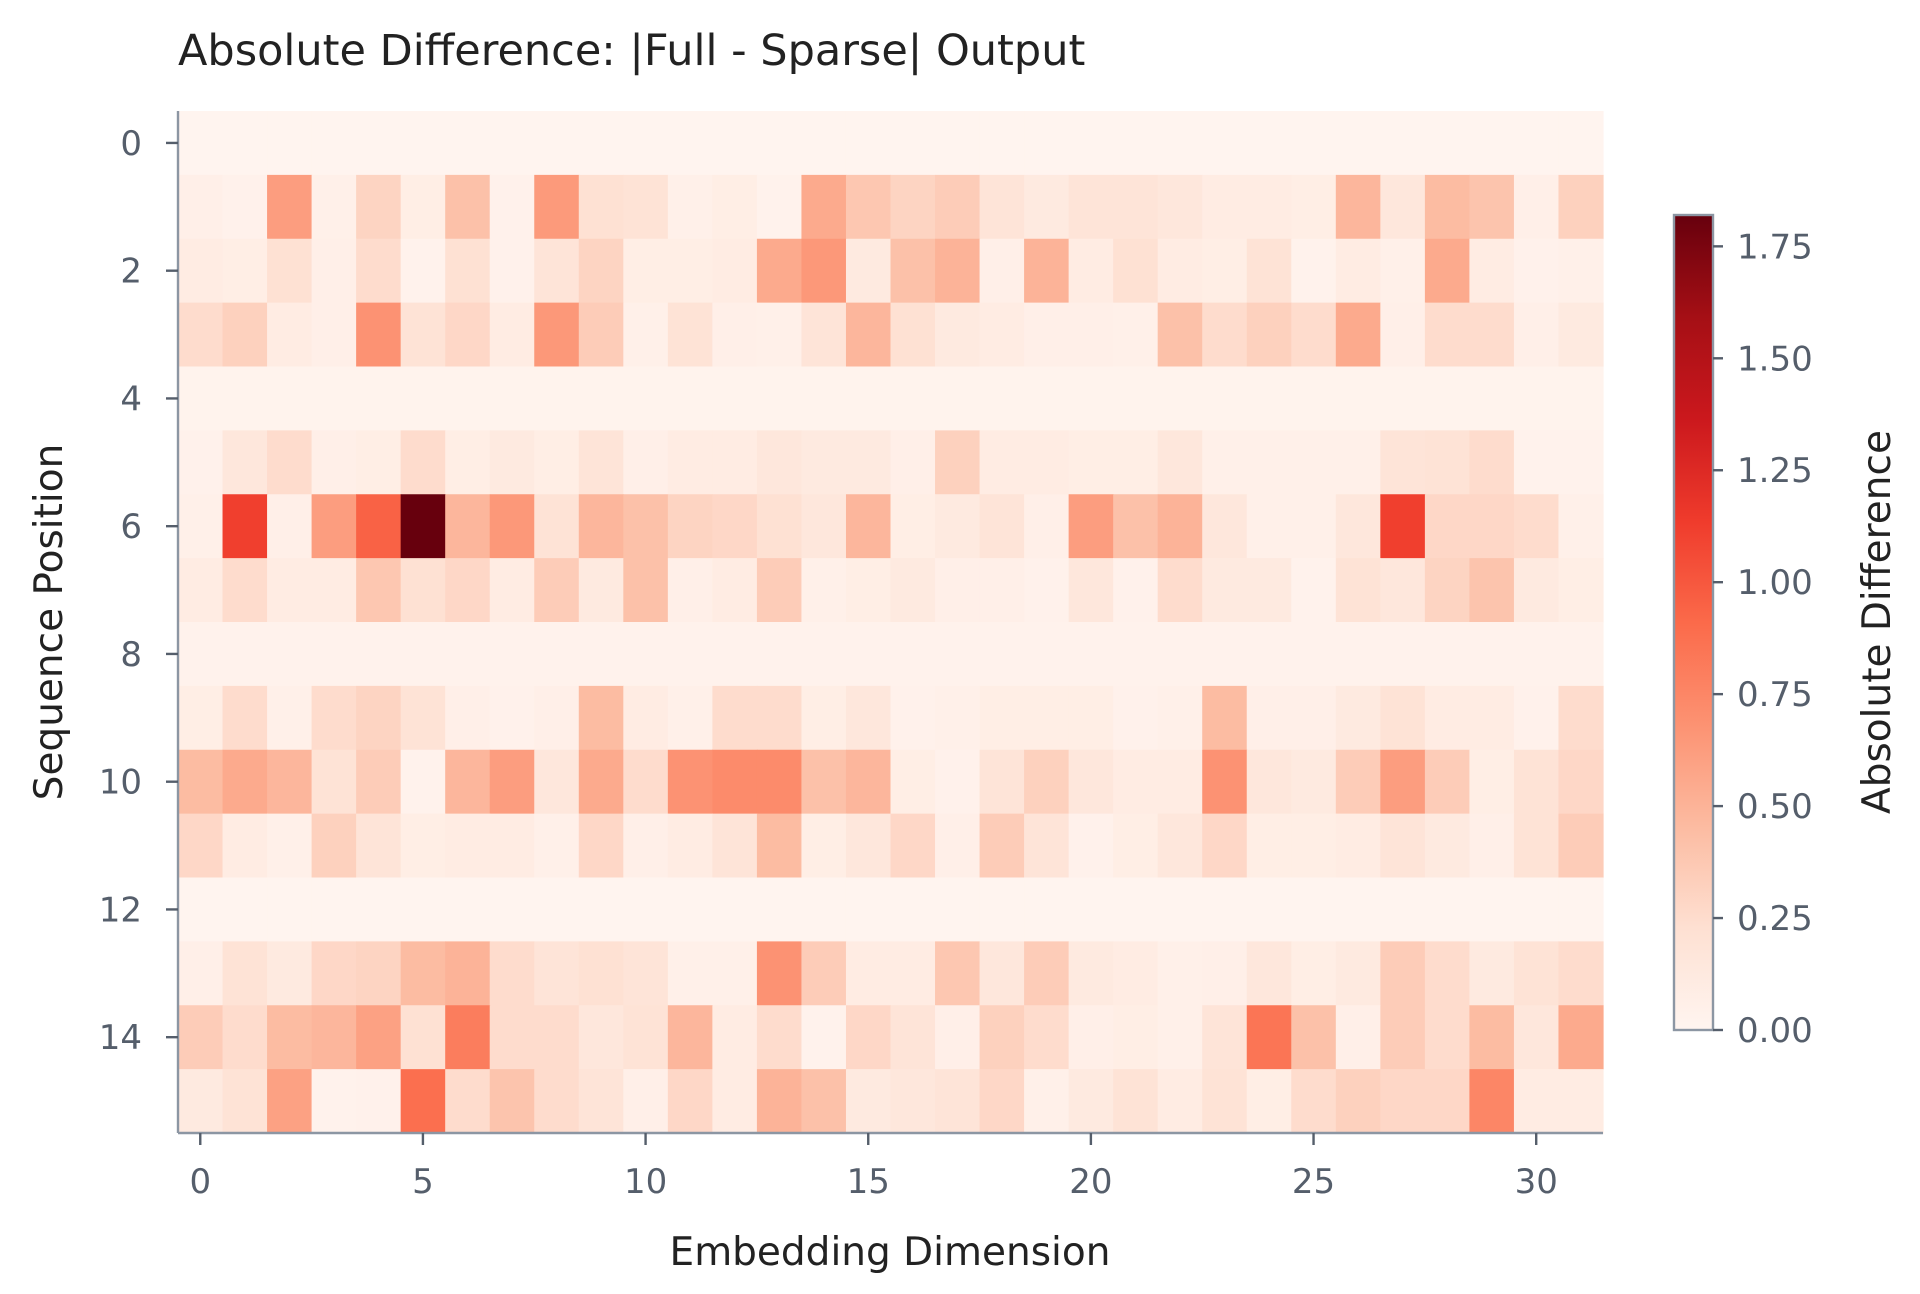  What do you see at coordinates (120, 1038) in the screenshot?
I see `y-tick-label: 14` at bounding box center [120, 1038].